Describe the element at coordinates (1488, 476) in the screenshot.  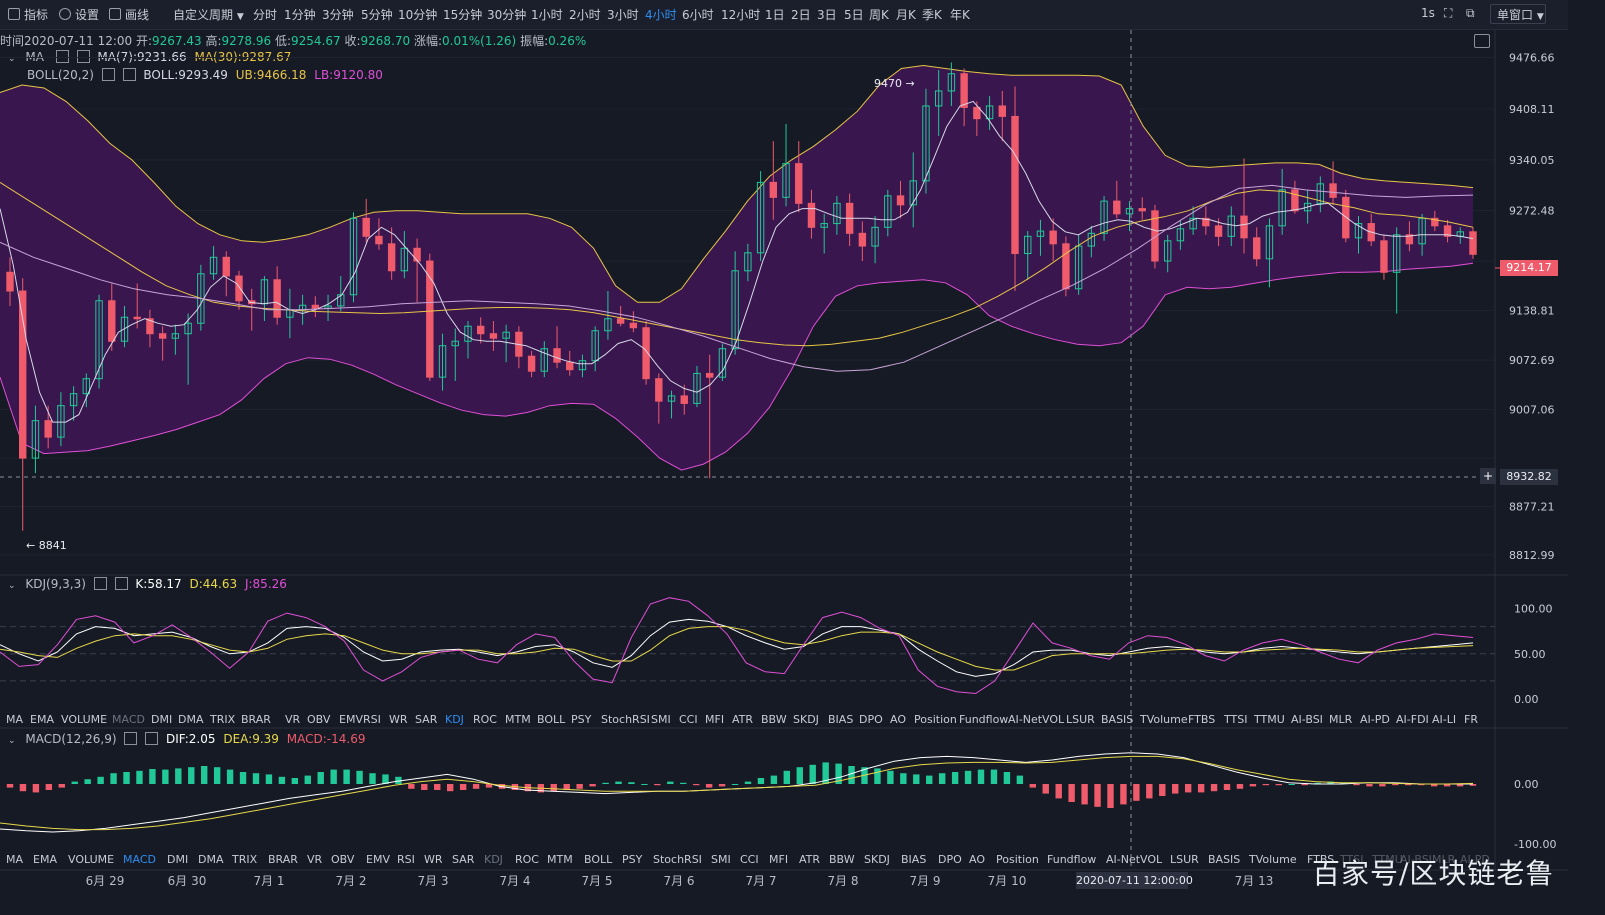
I see `crosshair-add-icon: +` at that location.